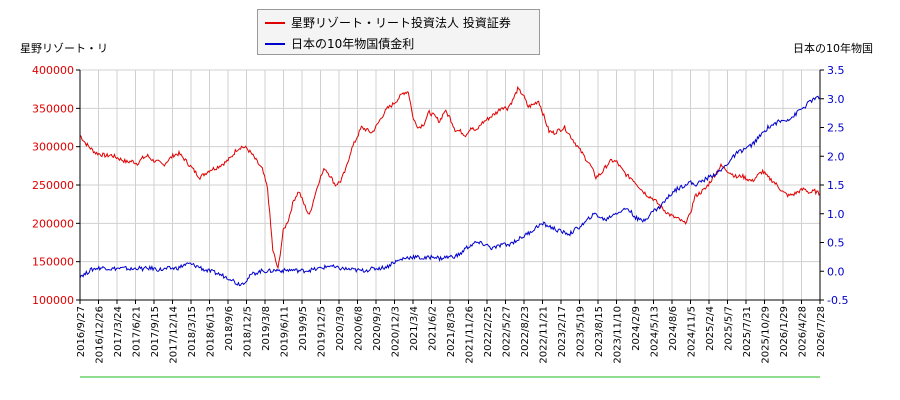 The width and height of the screenshot is (900, 400). What do you see at coordinates (636, 328) in the screenshot?
I see `x-tick-label: 2024/2/9` at bounding box center [636, 328].